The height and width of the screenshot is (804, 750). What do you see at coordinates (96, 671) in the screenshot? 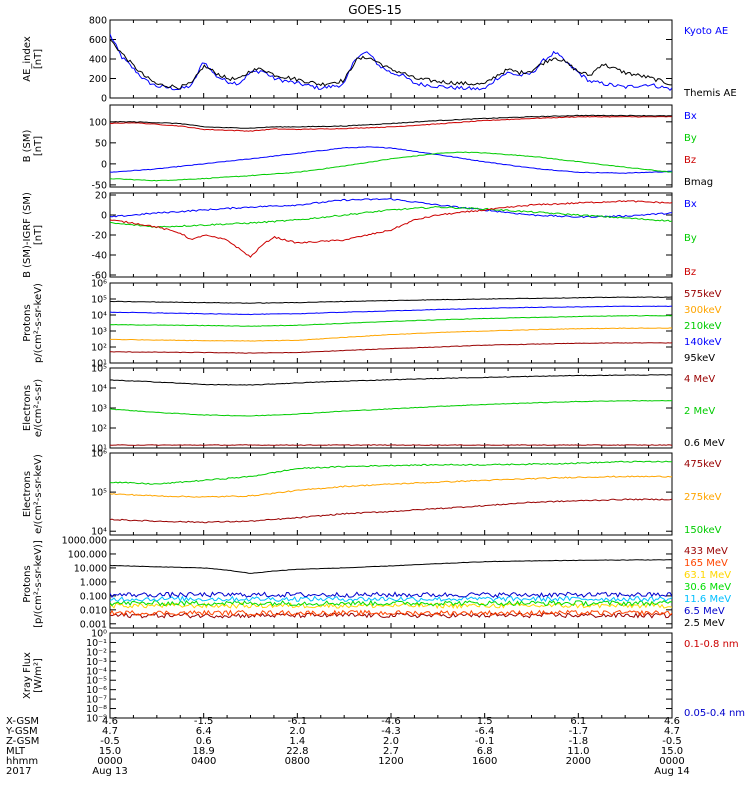
I see `y-tick-label: 10⁻⁴` at bounding box center [96, 671].